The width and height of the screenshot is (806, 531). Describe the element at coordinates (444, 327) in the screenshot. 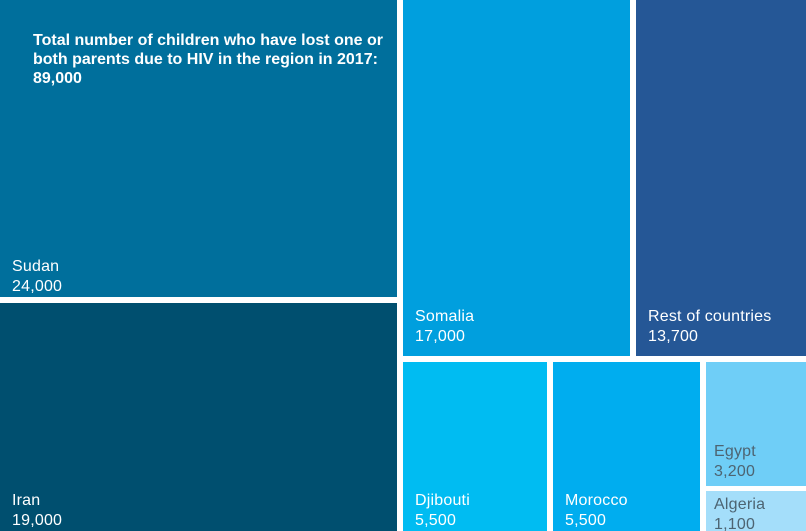

I see `tile-label: Somalia 17,000` at that location.